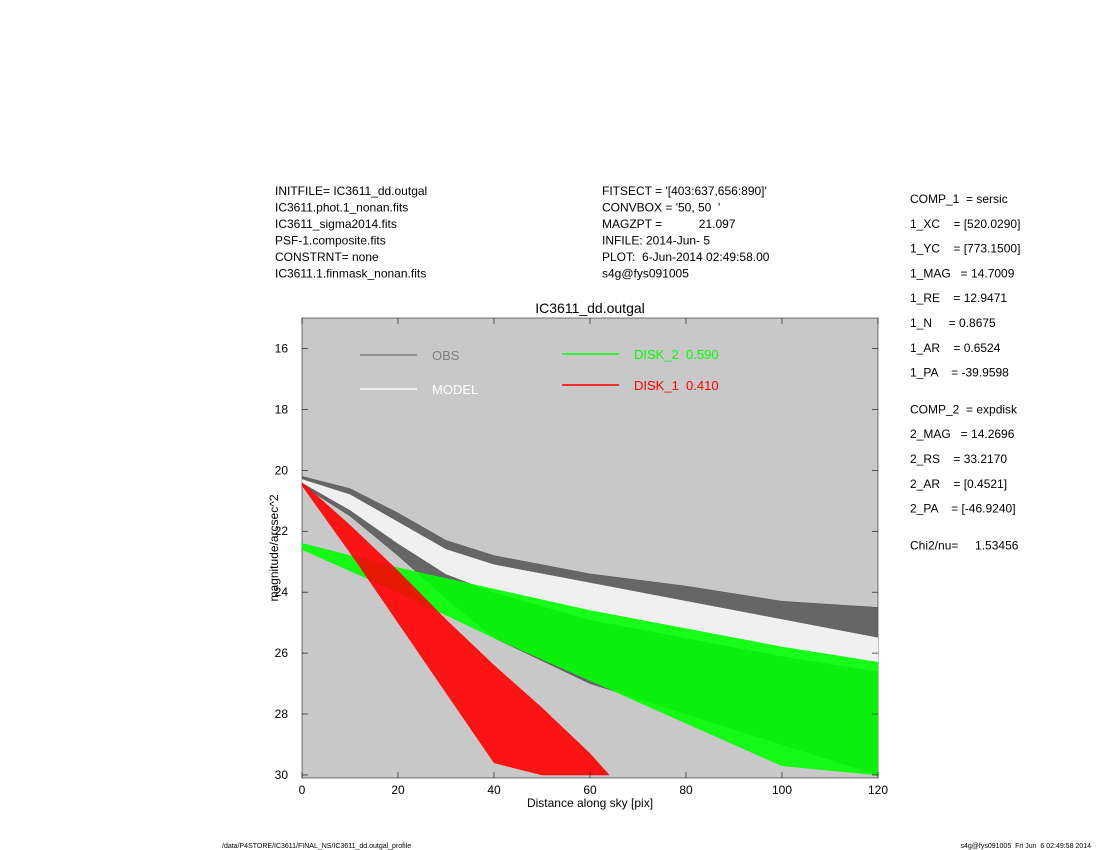 The height and width of the screenshot is (850, 1100). Describe the element at coordinates (686, 790) in the screenshot. I see `x-tick-label: 80` at that location.